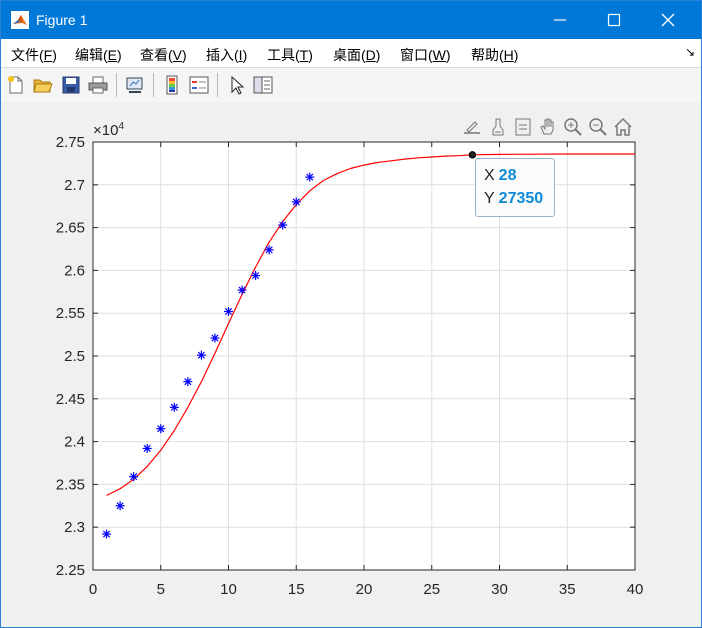  I want to click on x-tick-label: 15, so click(296, 589).